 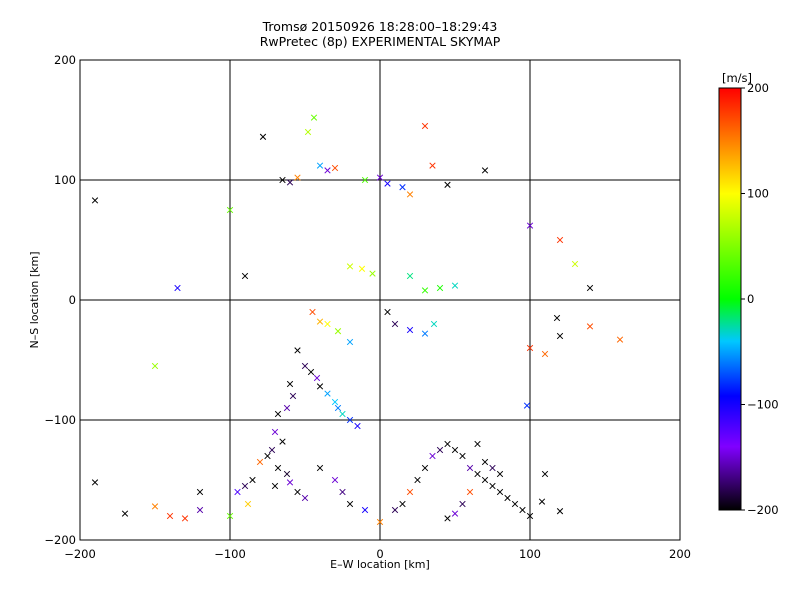 I want to click on x-tick-label: −200, so click(x=80, y=554).